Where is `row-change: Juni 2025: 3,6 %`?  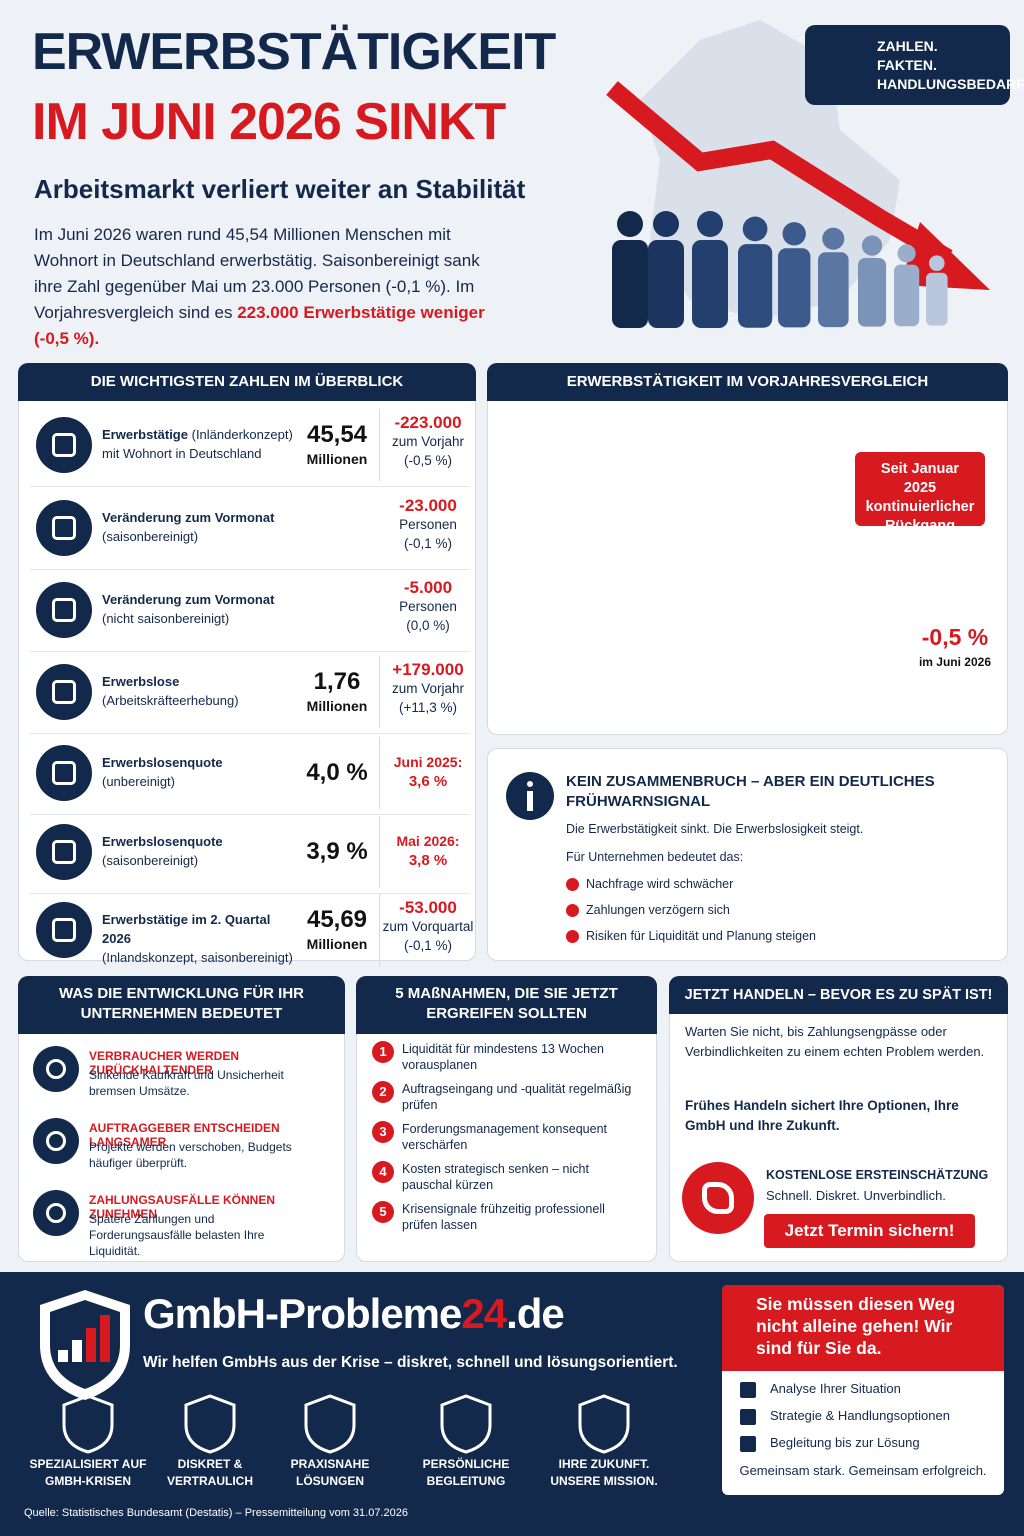
row-change: Juni 2025: 3,6 % is located at coordinates (428, 772).